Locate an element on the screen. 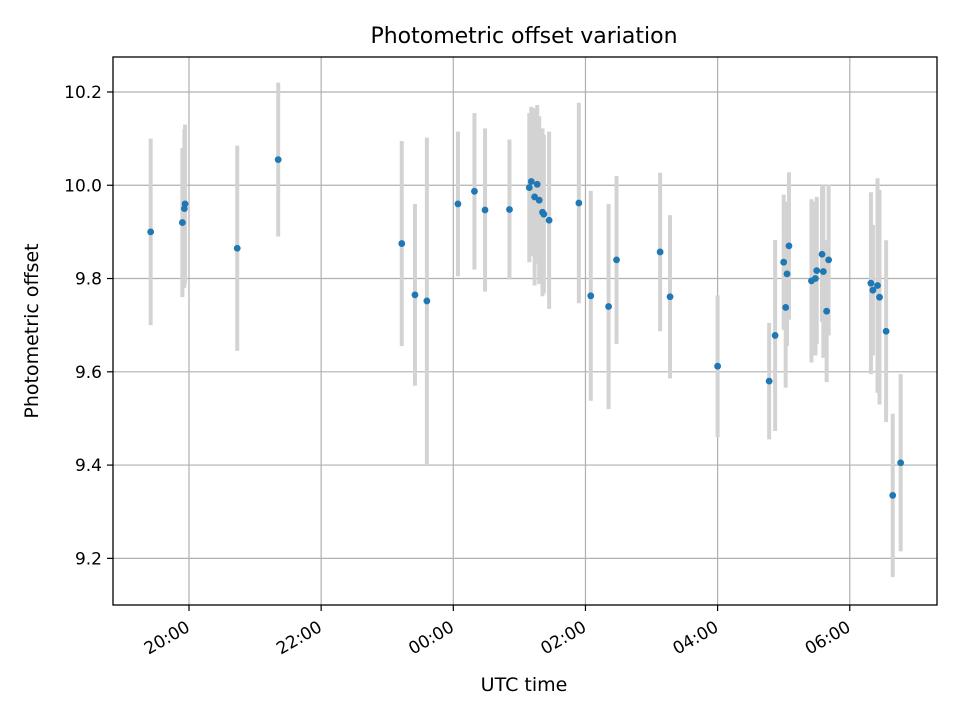  x-axis-label: UTC time is located at coordinates (524, 685).